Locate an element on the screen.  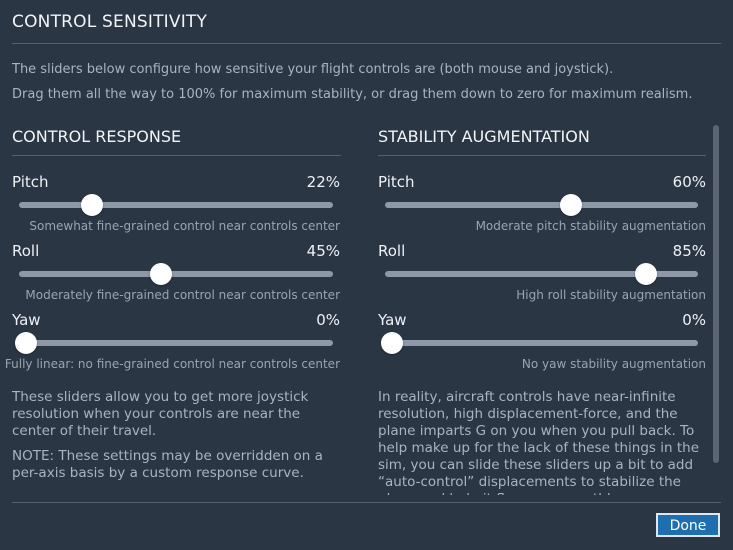
stability-yaw-slider-handle is located at coordinates (392, 343).